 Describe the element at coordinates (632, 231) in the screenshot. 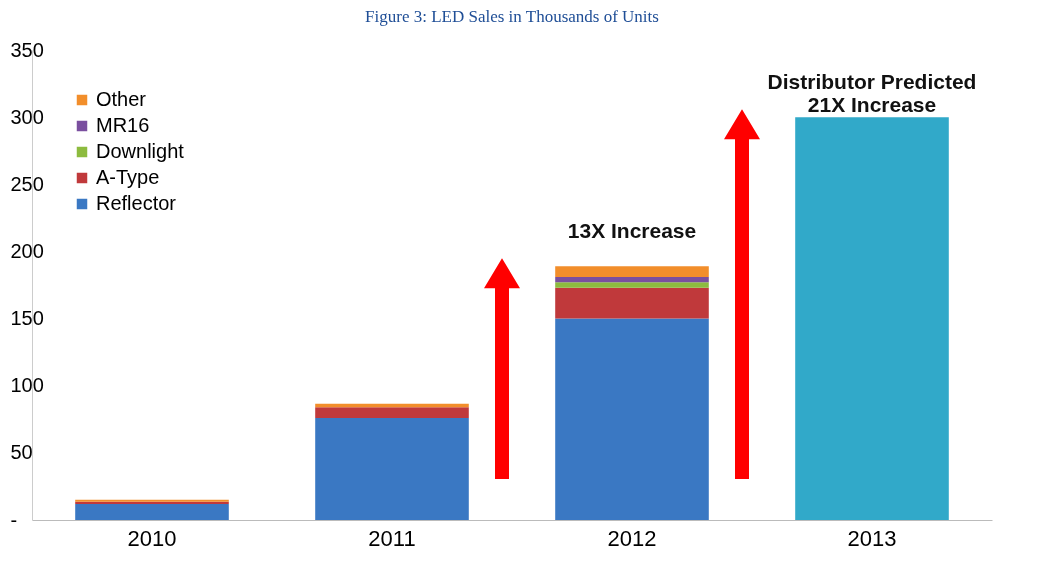

I see `annotation: 13X Increase` at that location.